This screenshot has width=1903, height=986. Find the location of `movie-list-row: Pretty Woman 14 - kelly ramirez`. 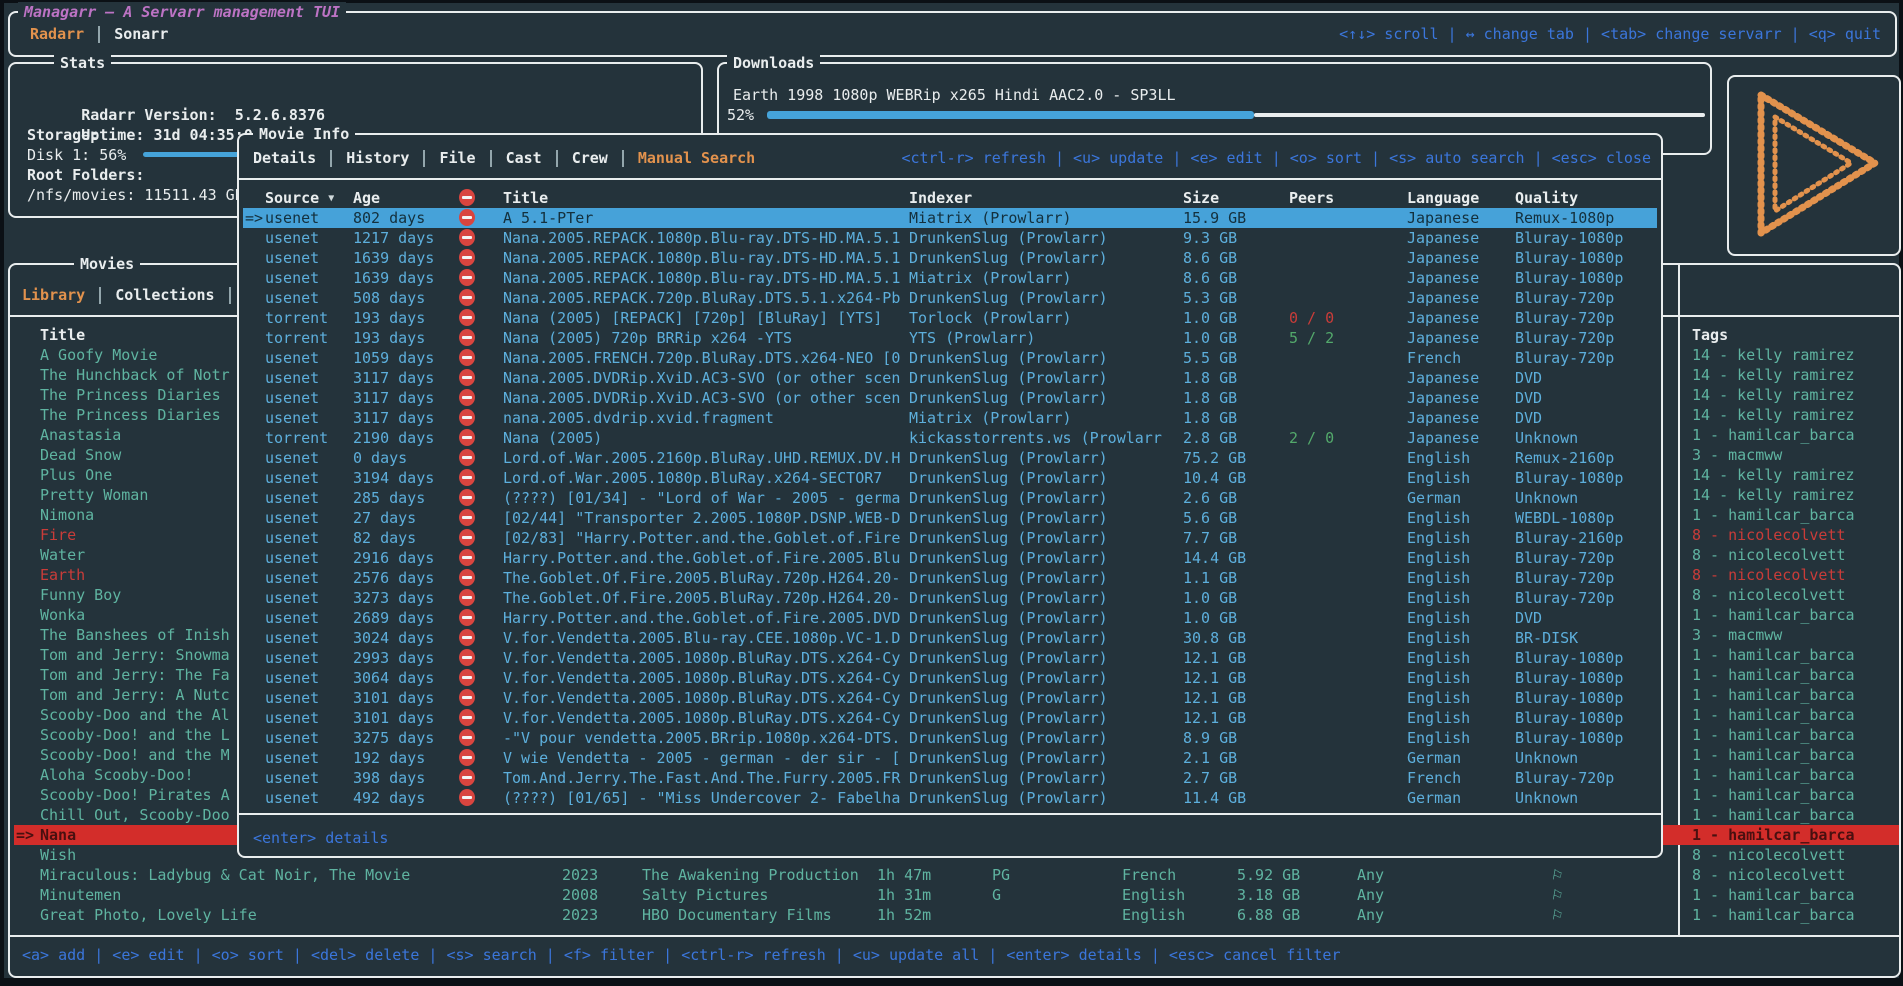

movie-list-row: Pretty Woman 14 - kelly ramirez is located at coordinates (954, 495).